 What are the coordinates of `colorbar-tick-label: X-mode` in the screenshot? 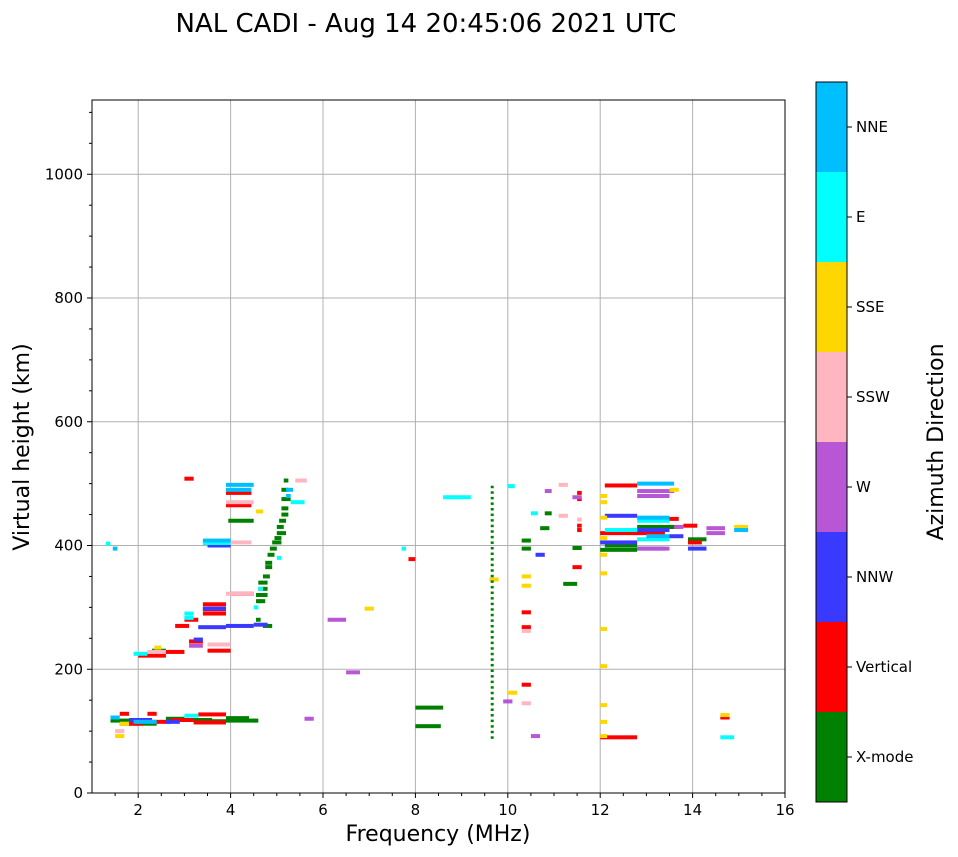 It's located at (884, 757).